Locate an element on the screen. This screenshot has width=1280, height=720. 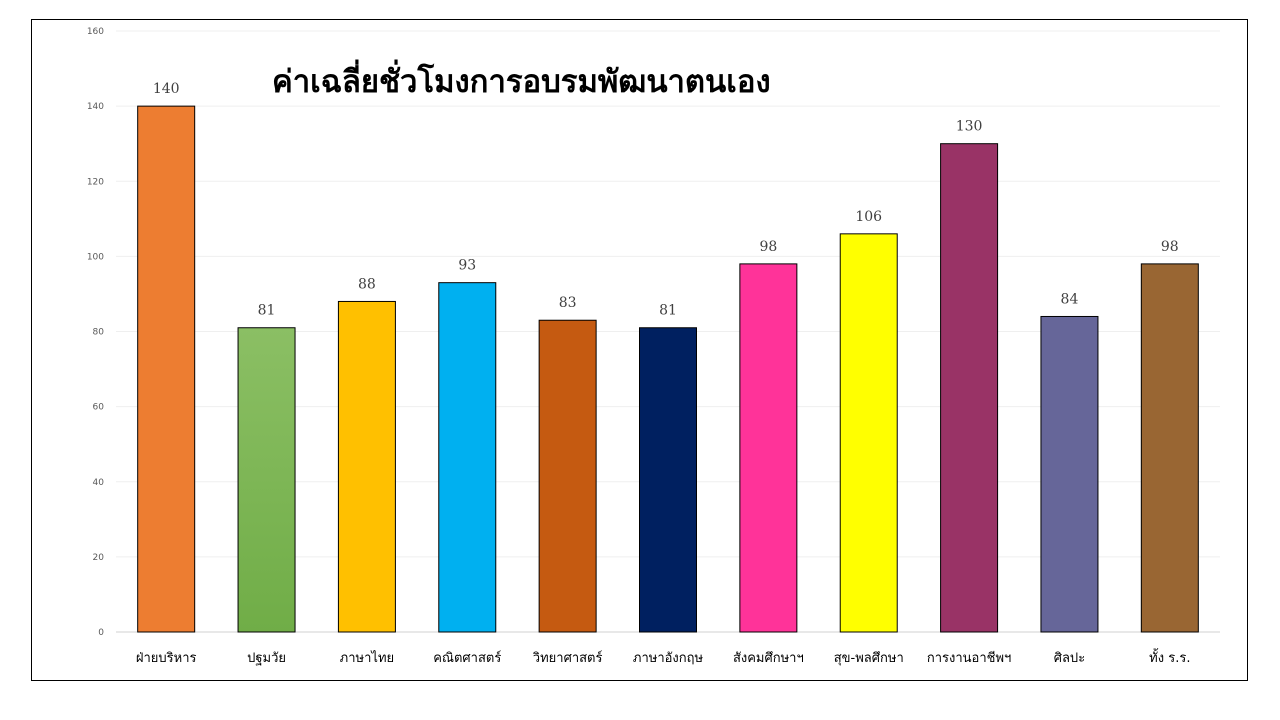
y-axis-ticks: 0 20 40 60 80 100 120 140 160 is located at coordinates (95, 332).